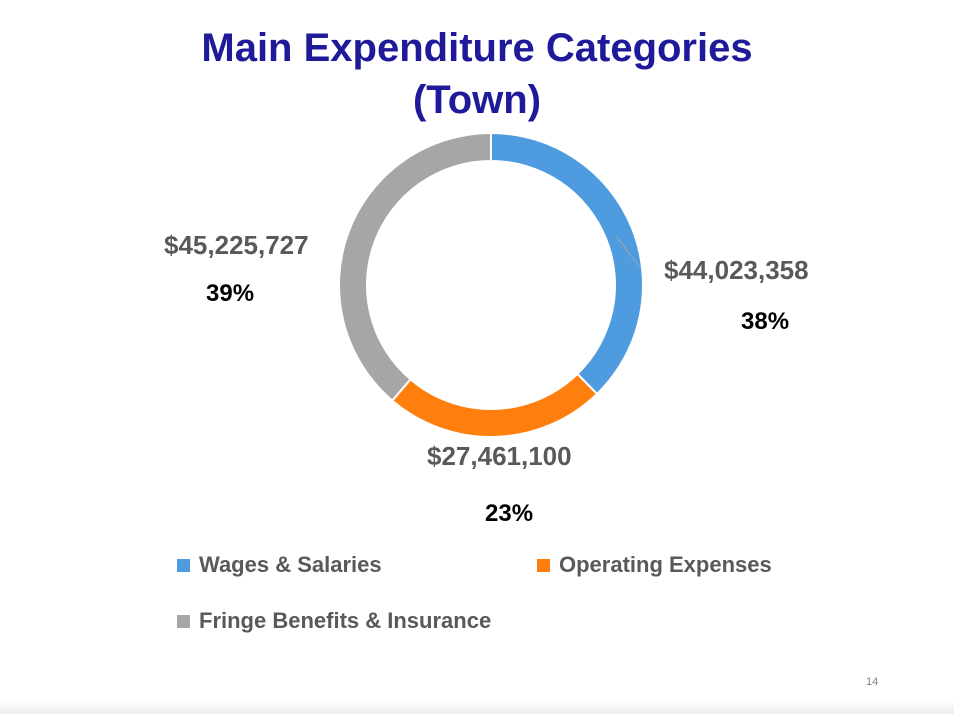 This screenshot has height=714, width=954. What do you see at coordinates (183, 565) in the screenshot?
I see `legend-swatch-wages` at bounding box center [183, 565].